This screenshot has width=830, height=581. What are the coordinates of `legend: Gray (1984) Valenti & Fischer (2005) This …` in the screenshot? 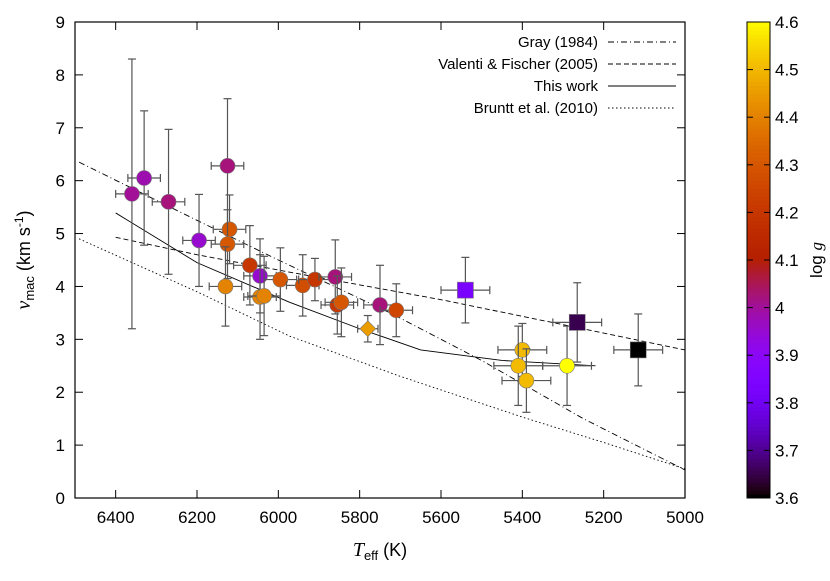 It's located at (557, 75).